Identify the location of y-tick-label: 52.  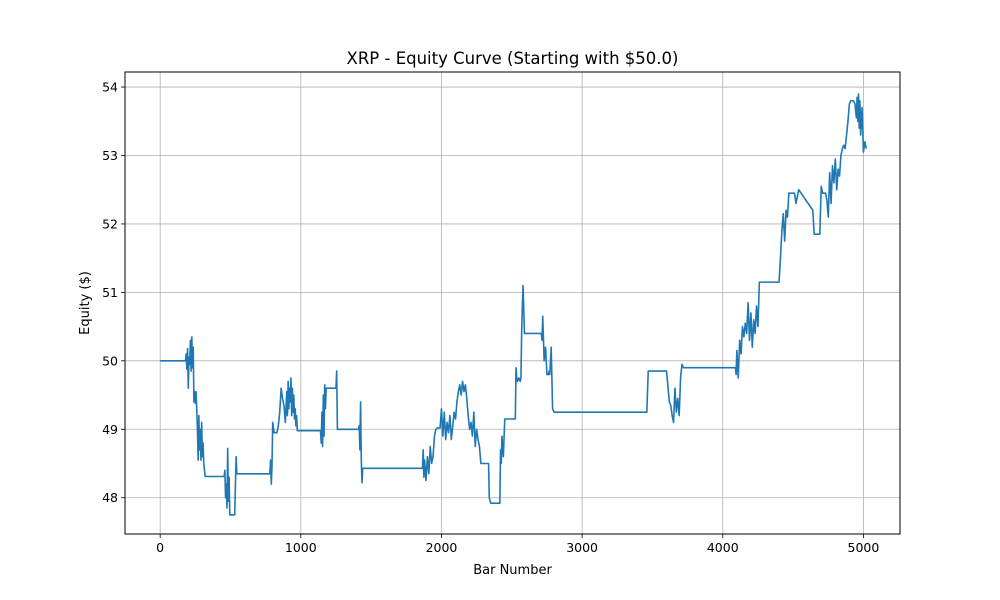
(110, 223).